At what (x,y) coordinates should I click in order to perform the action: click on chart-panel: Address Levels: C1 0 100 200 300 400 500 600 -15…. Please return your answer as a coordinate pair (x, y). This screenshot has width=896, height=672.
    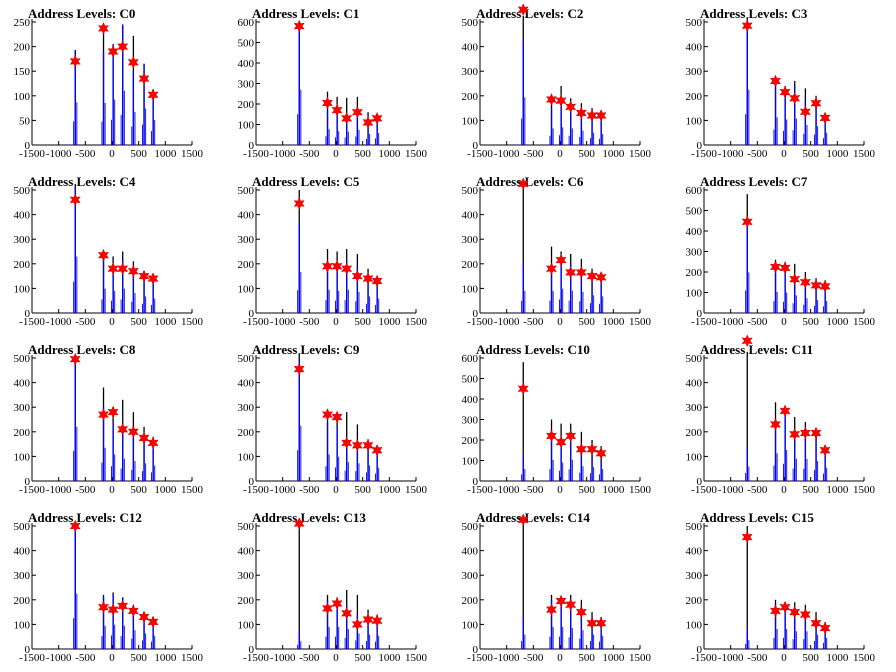
    Looking at the image, I should click on (336, 84).